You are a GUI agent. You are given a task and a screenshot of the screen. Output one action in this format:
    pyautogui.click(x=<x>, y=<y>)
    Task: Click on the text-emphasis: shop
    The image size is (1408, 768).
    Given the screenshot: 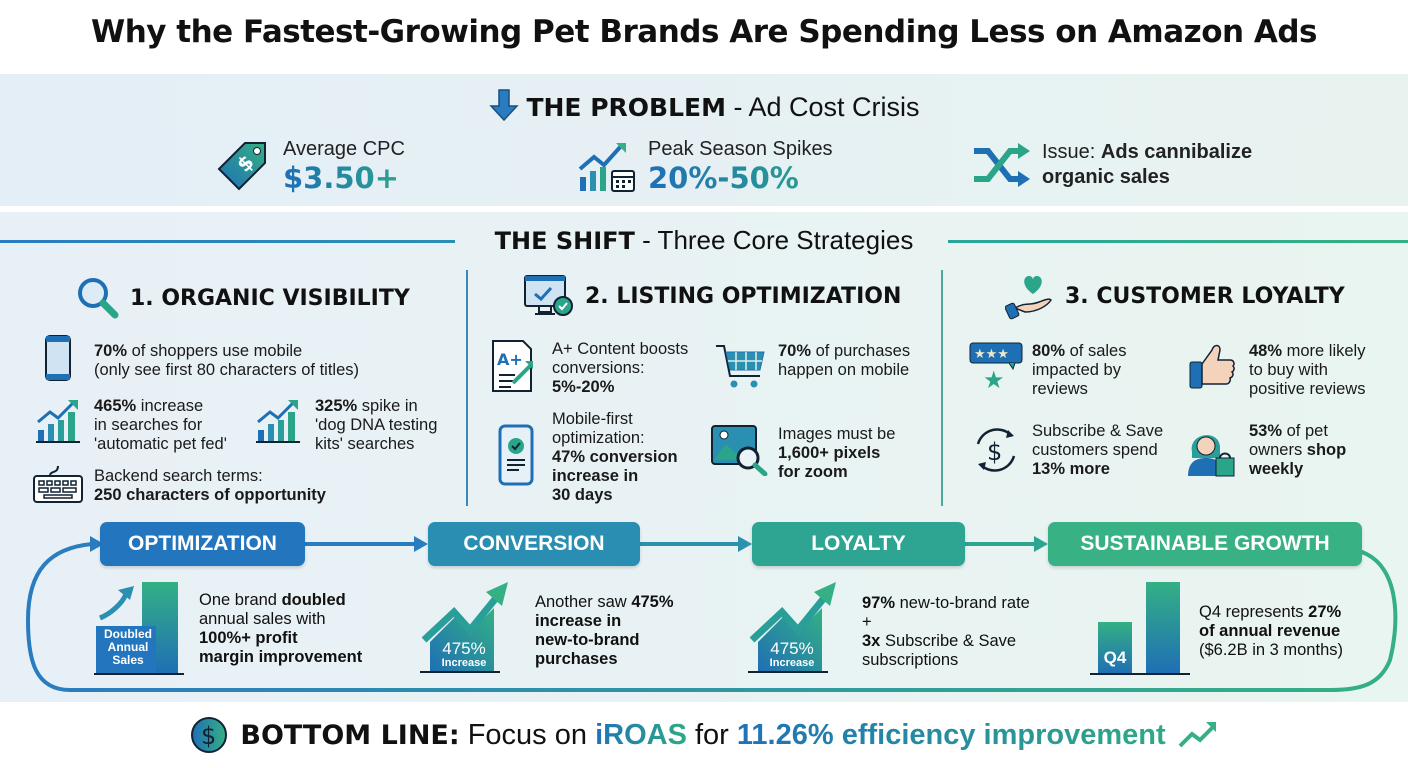 What is the action you would take?
    pyautogui.click(x=1326, y=450)
    